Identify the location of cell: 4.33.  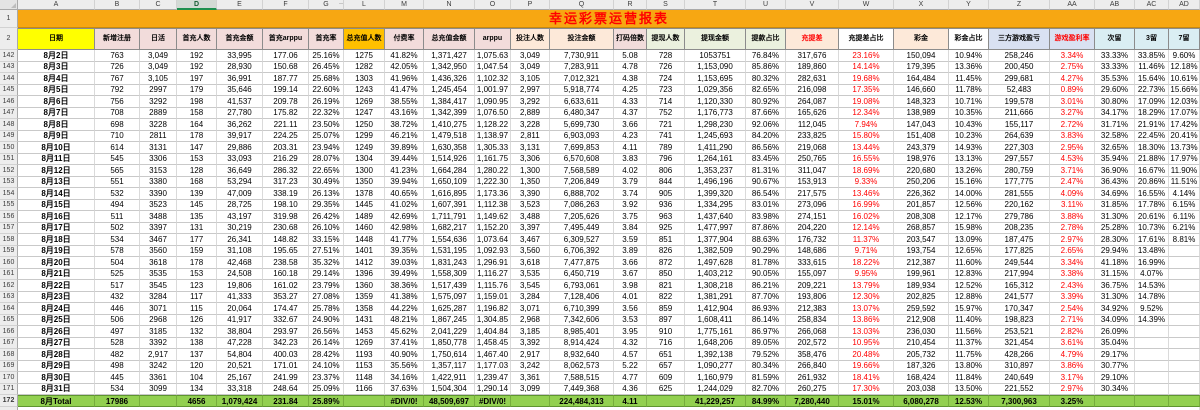
(630, 102).